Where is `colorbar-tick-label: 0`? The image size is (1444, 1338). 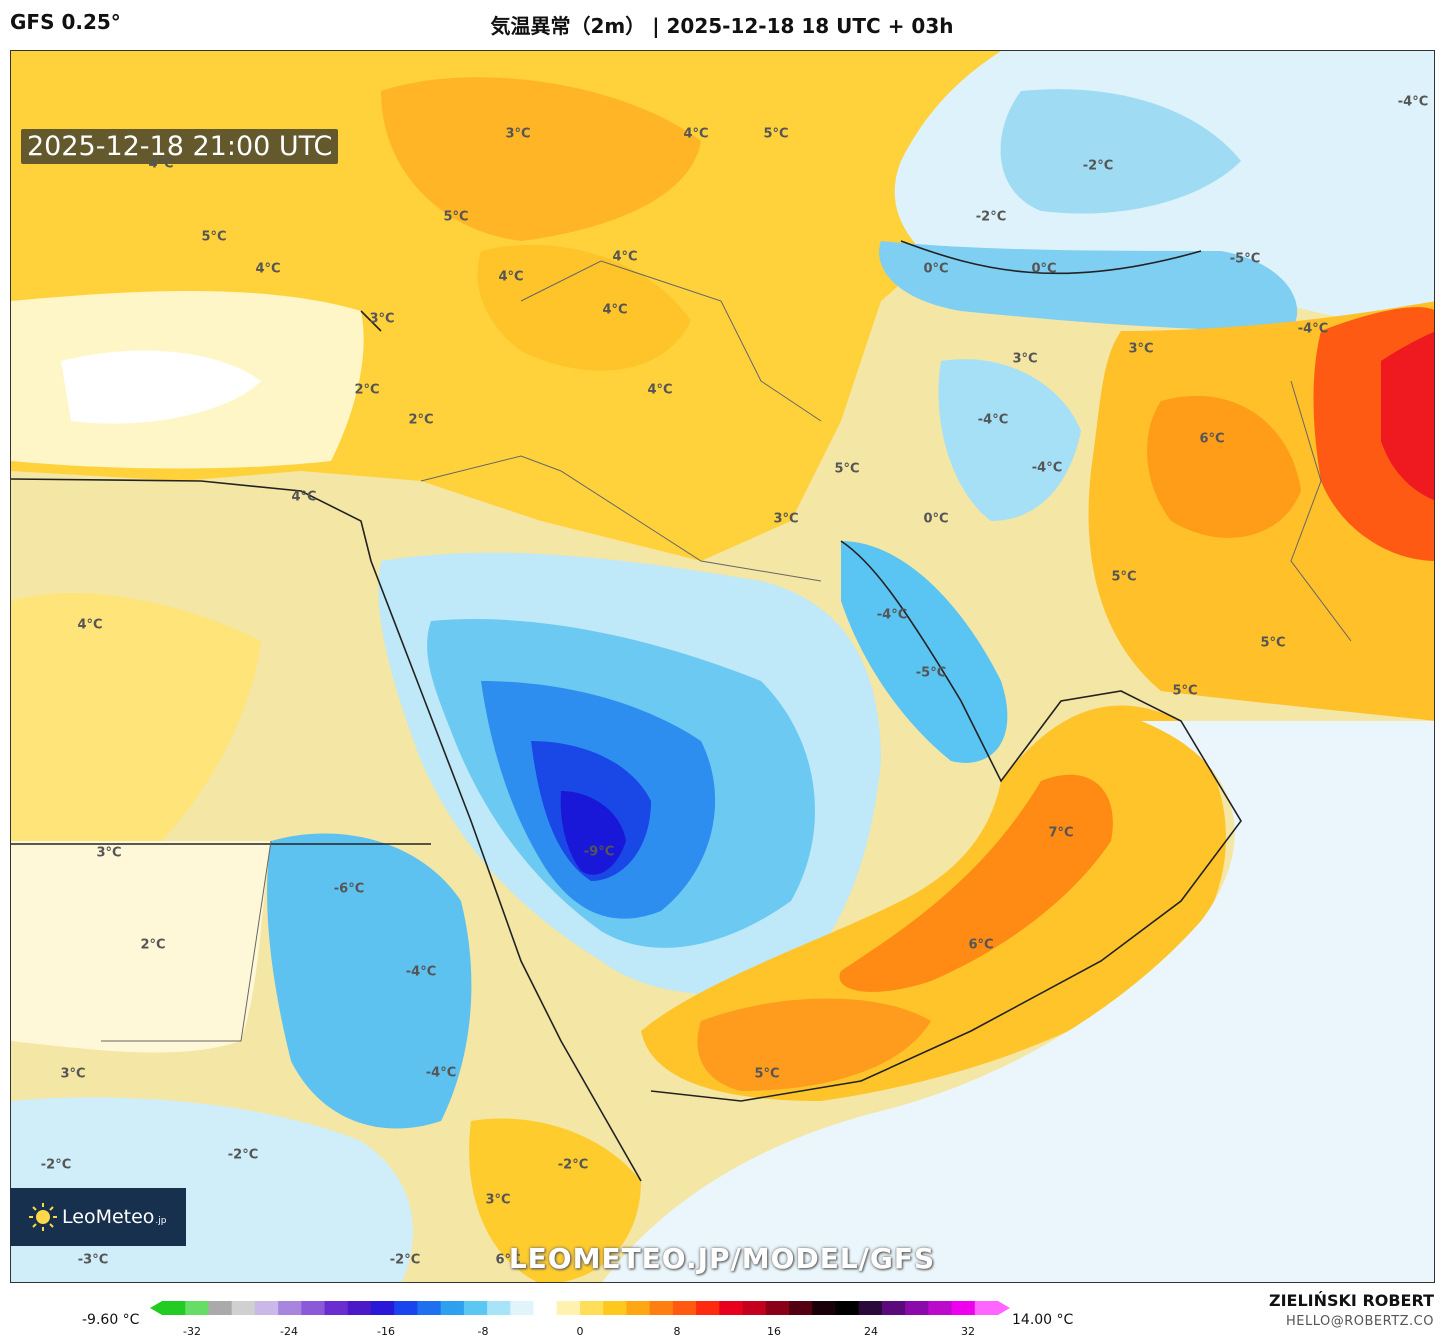 colorbar-tick-label: 0 is located at coordinates (580, 1331).